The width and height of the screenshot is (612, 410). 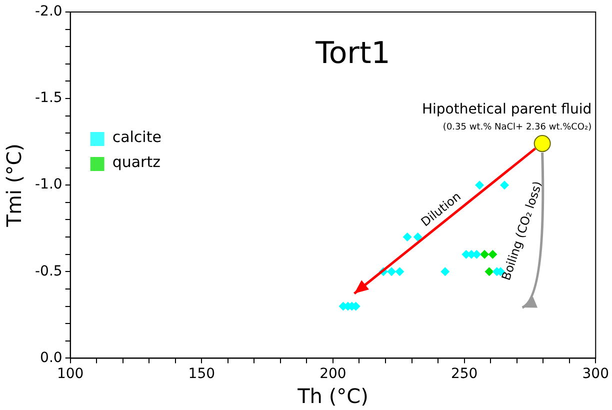 What do you see at coordinates (48, 98) in the screenshot?
I see `y-tick-label: -1.5` at bounding box center [48, 98].